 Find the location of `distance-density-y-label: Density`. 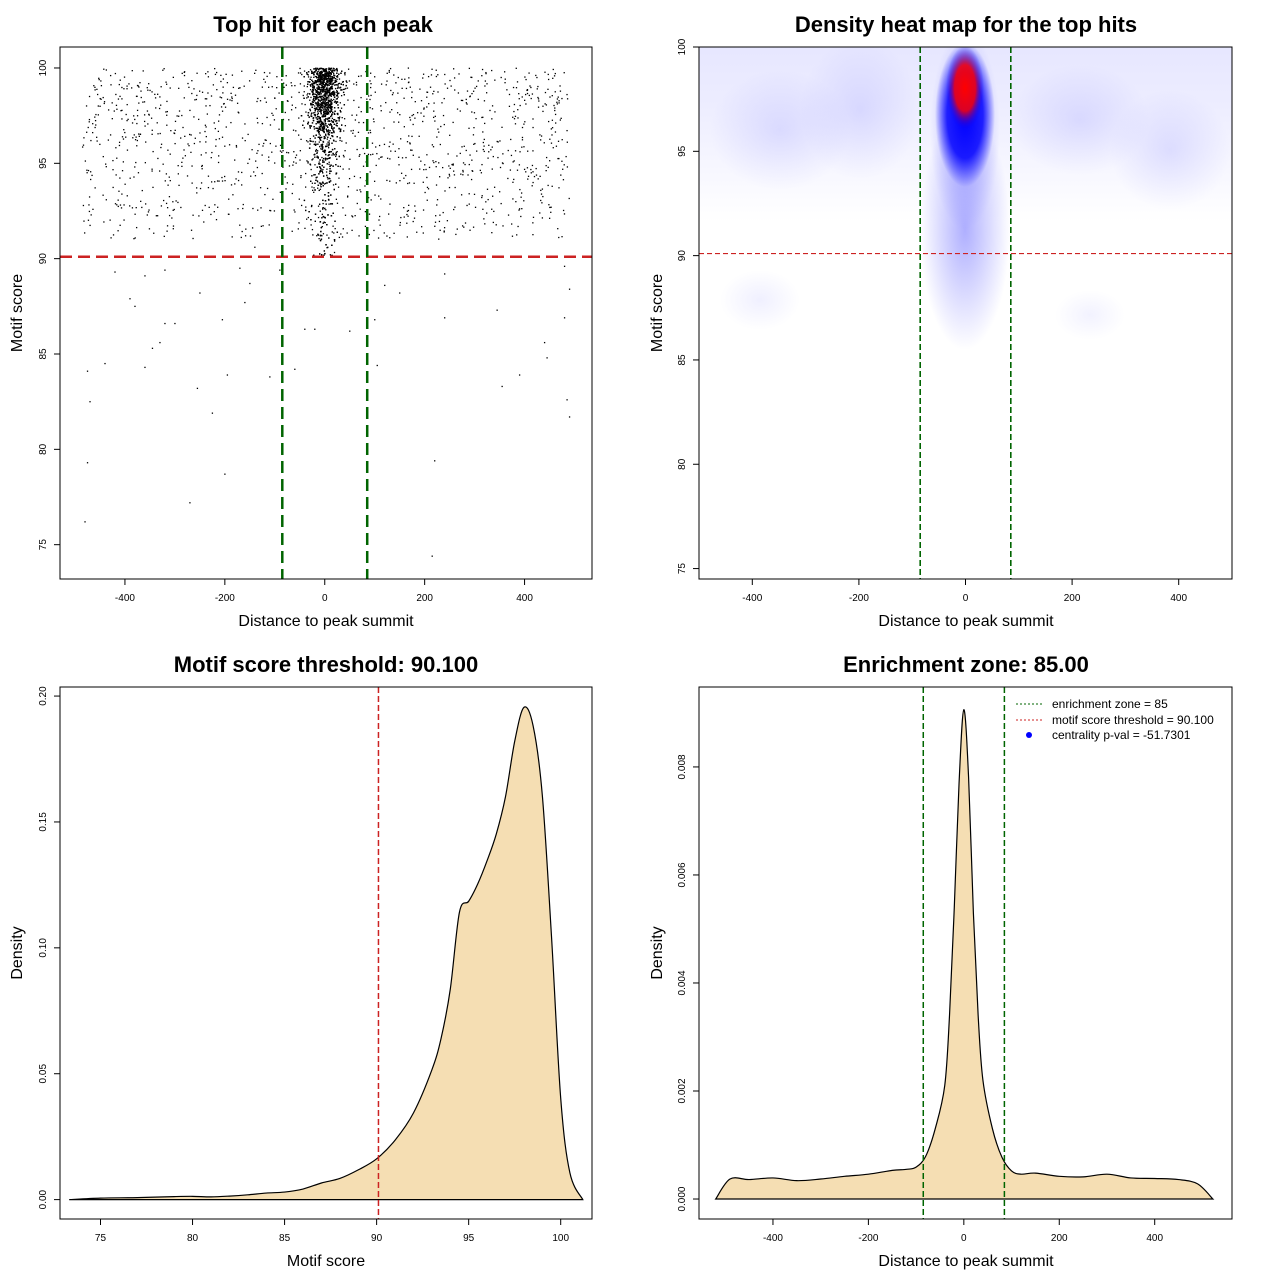

distance-density-y-label: Density is located at coordinates (657, 952).